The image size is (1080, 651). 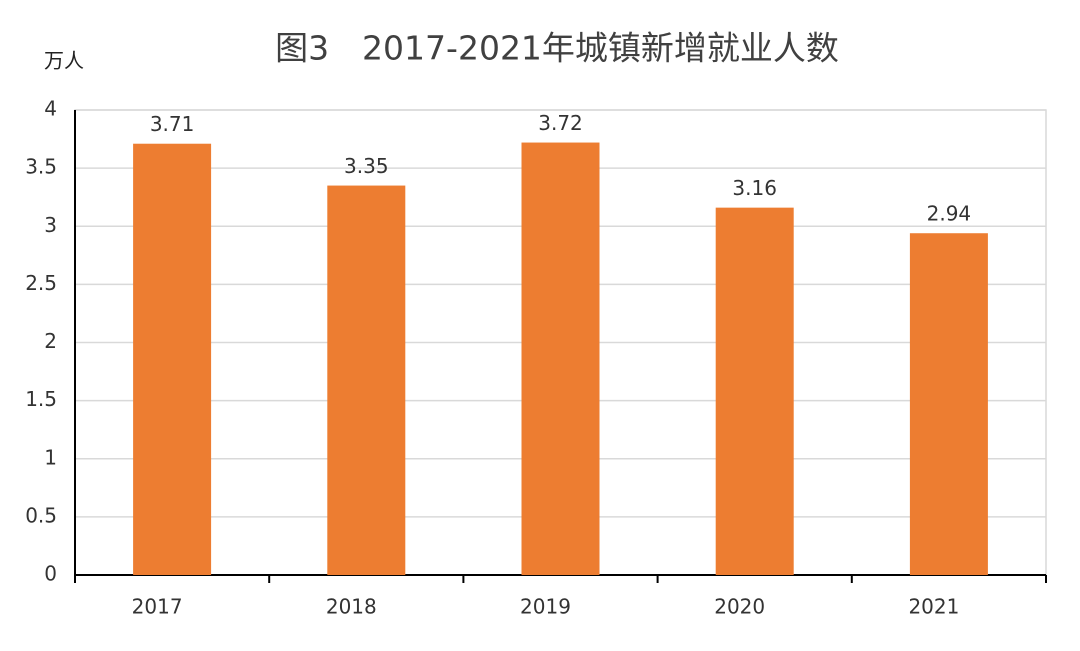 I want to click on chart-title: 图3 2017-2021年城镇新增就业人数, so click(x=557, y=48).